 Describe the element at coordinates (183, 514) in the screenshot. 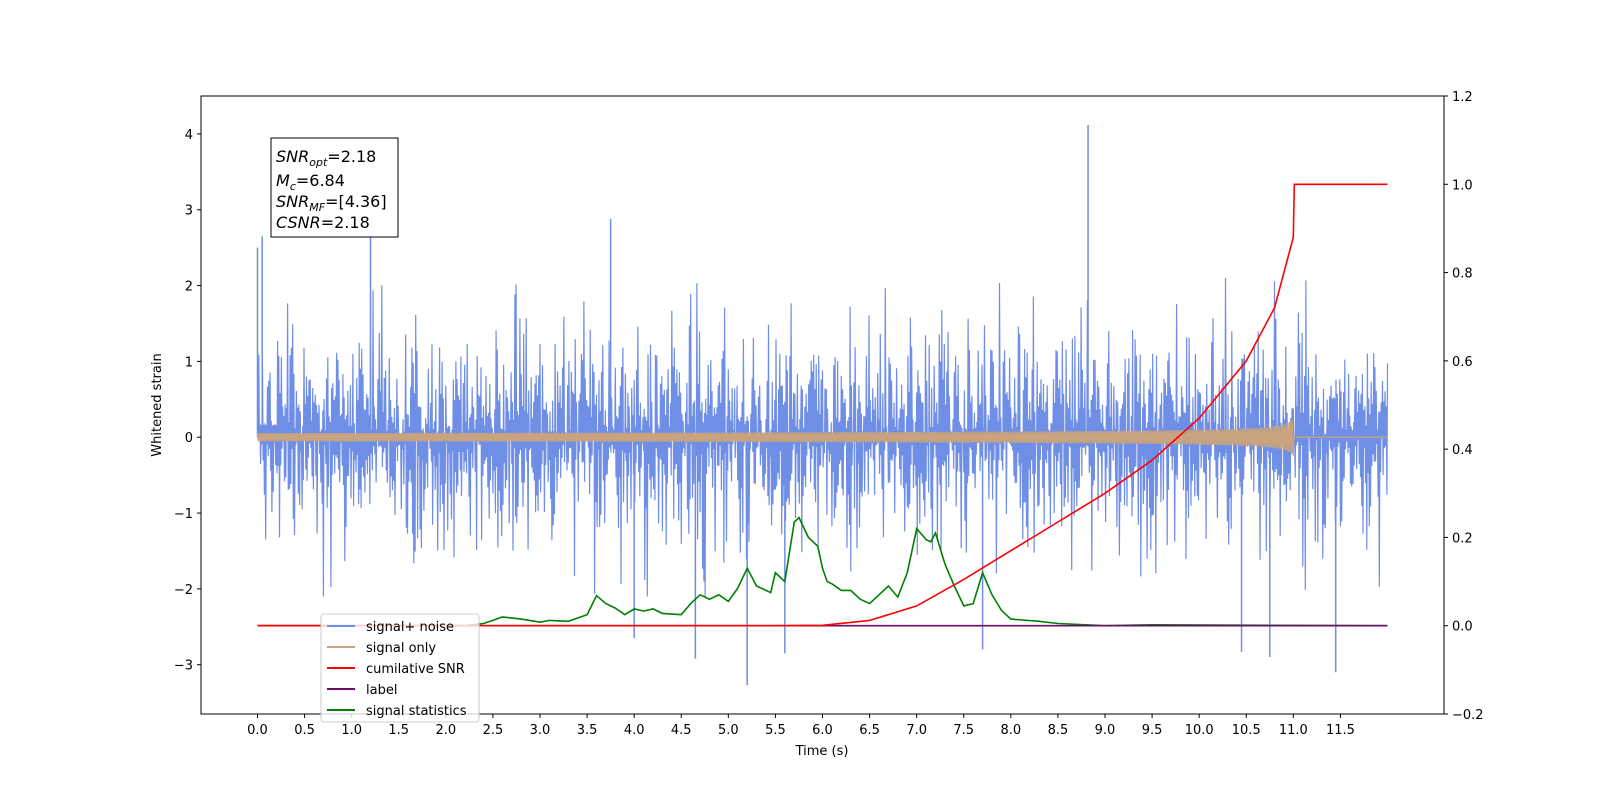

I see `y-left-tick-label: −1` at that location.